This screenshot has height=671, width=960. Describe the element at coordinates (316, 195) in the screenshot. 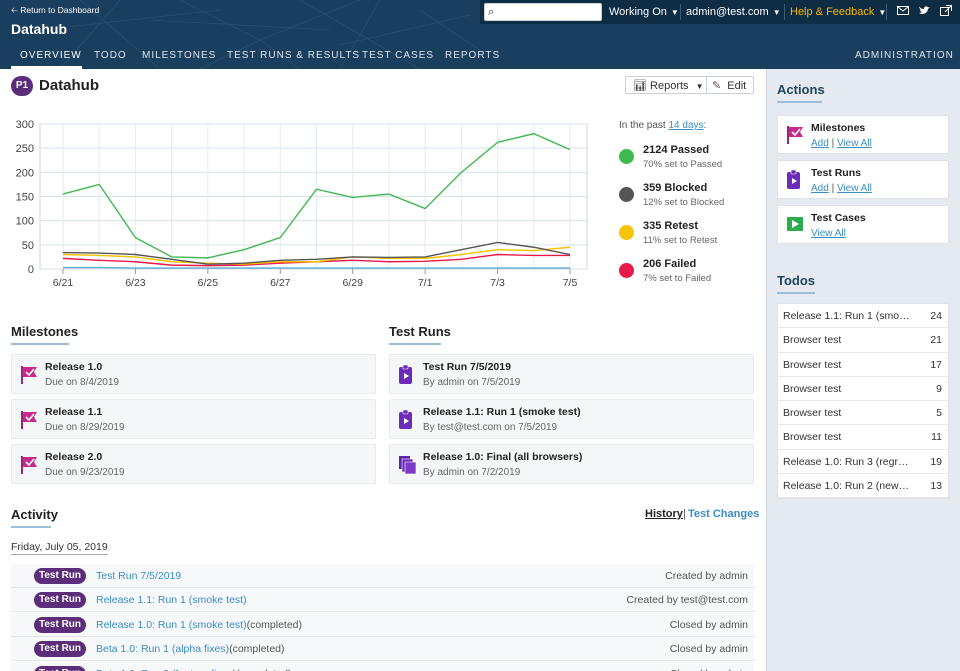

I see `series-line-passed` at that location.